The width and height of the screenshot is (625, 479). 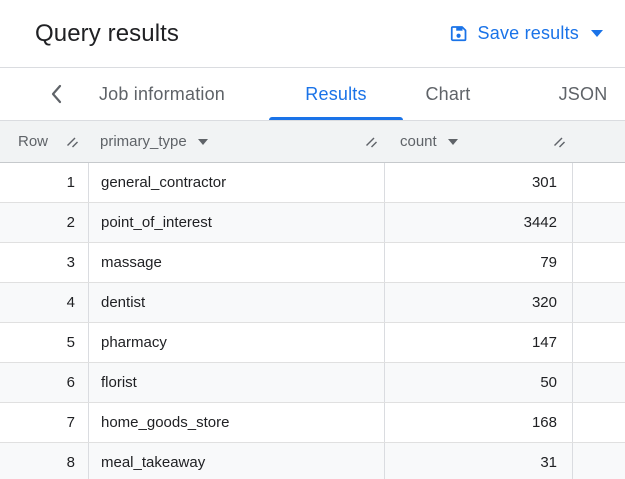 I want to click on column-label: Row, so click(x=33, y=141).